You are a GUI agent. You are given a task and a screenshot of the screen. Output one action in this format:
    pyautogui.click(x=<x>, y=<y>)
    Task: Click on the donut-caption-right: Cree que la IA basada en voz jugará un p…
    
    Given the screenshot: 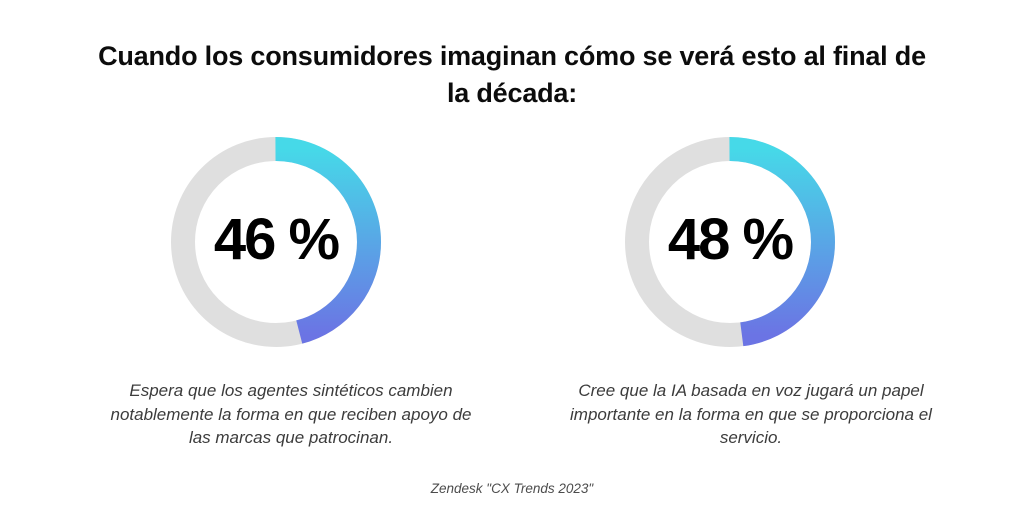 What is the action you would take?
    pyautogui.click(x=751, y=414)
    